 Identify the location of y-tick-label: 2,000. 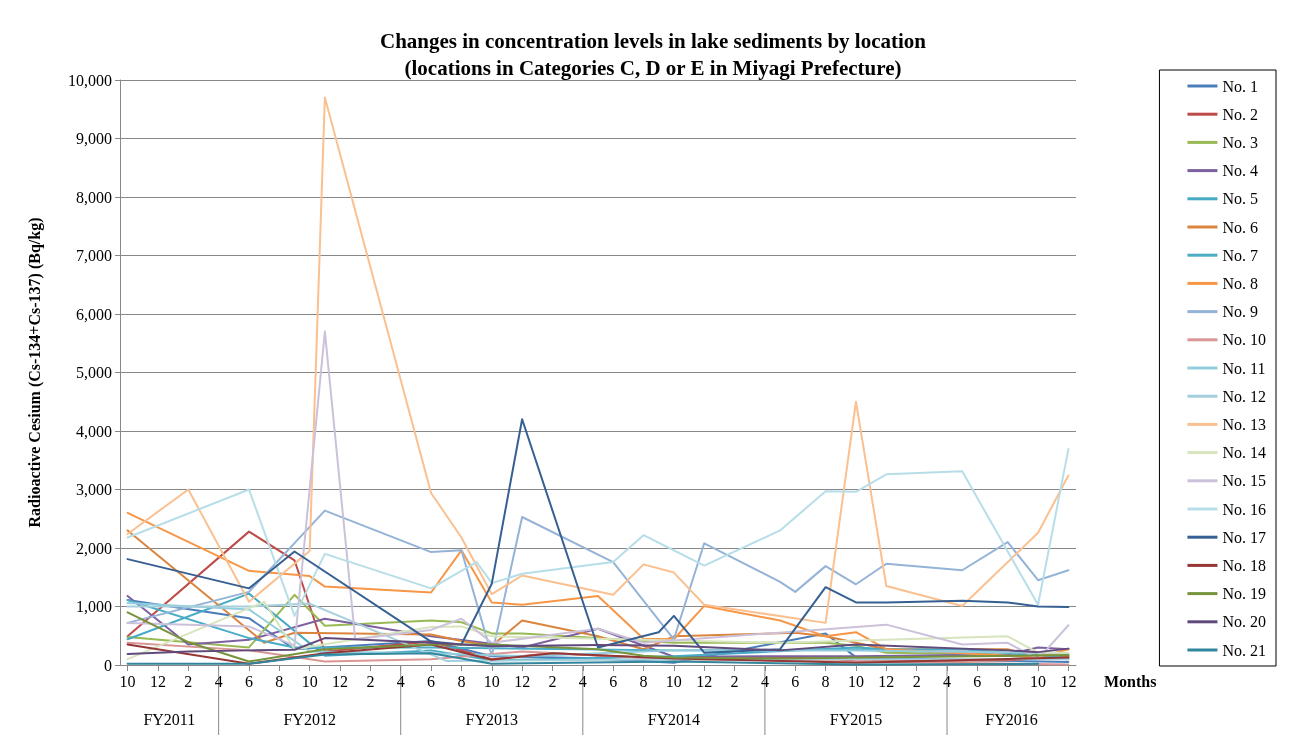
(94, 548).